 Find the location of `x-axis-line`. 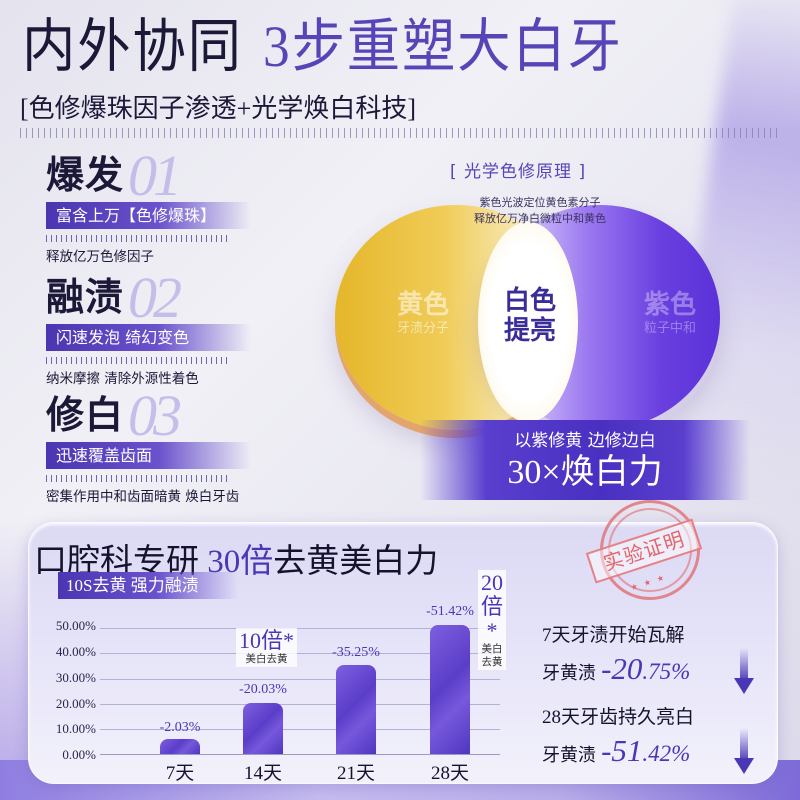

x-axis-line is located at coordinates (300, 754).